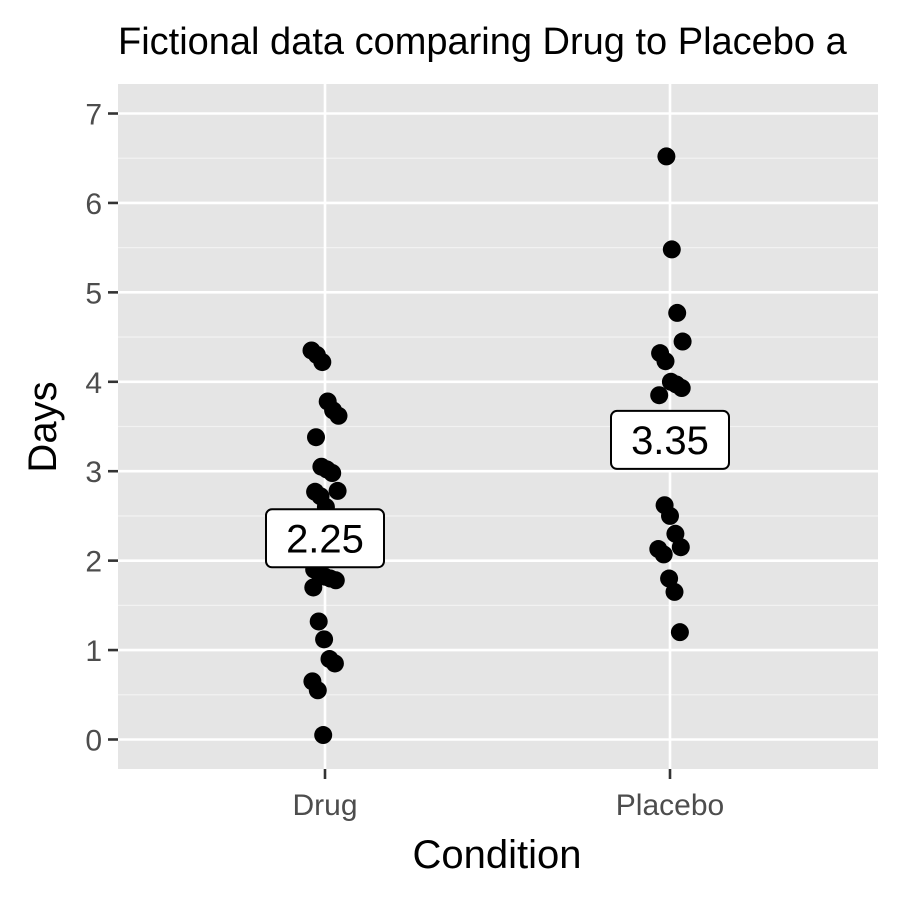  Describe the element at coordinates (496, 855) in the screenshot. I see `x-axis-title: Condition` at that location.